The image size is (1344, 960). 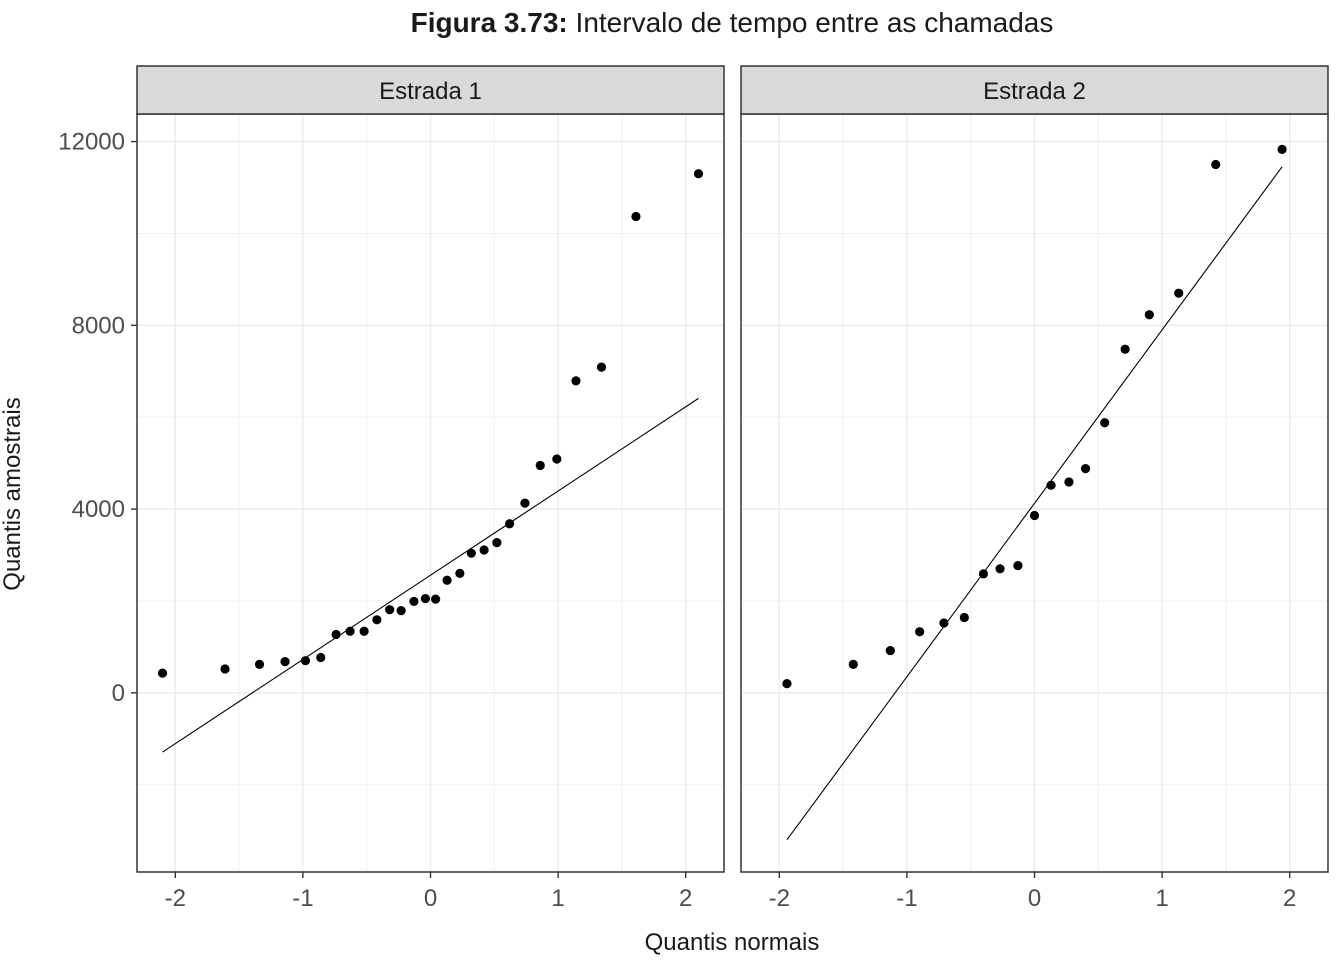 What do you see at coordinates (98, 509) in the screenshot?
I see `y-tick-label: 4000` at bounding box center [98, 509].